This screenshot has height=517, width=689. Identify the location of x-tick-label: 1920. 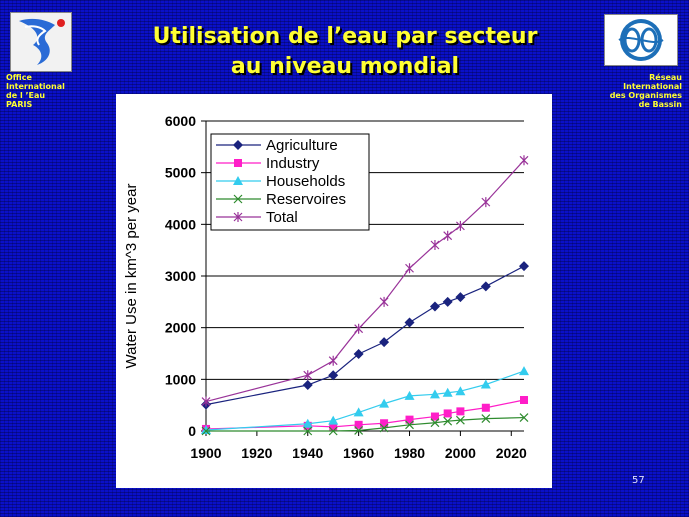
(256, 453).